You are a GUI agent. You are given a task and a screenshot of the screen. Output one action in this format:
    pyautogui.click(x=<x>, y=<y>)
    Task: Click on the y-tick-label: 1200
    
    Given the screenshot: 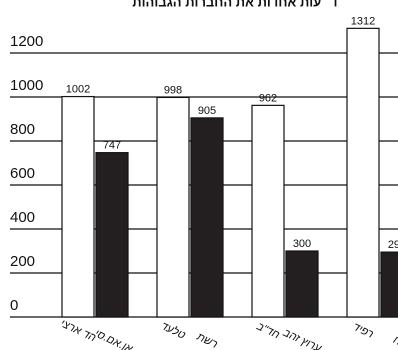 What is the action you would take?
    pyautogui.click(x=26, y=41)
    